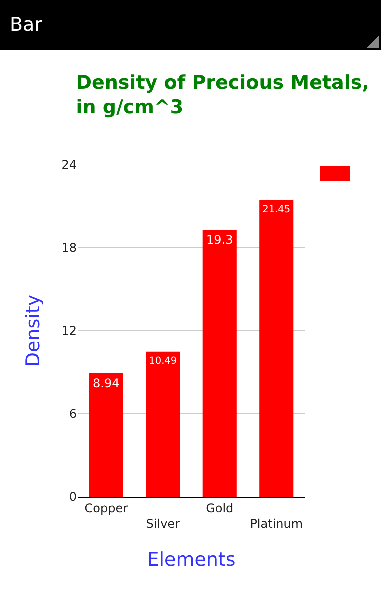  What do you see at coordinates (220, 508) in the screenshot?
I see `x-tick-label: Gold` at bounding box center [220, 508].